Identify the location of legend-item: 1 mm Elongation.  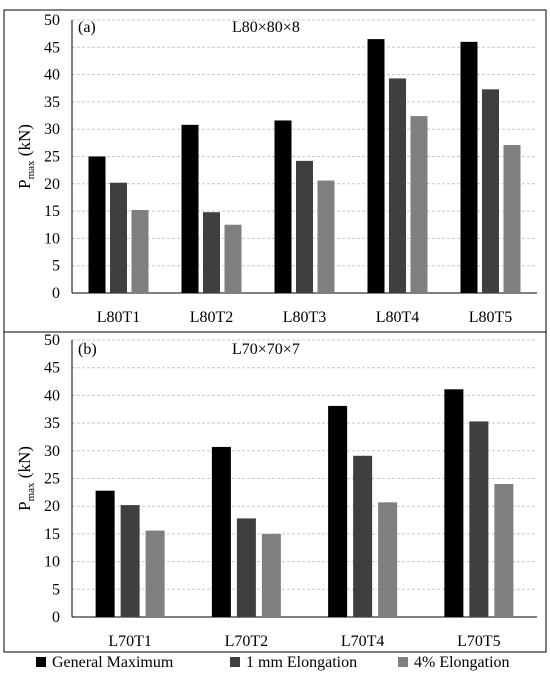
(293, 662).